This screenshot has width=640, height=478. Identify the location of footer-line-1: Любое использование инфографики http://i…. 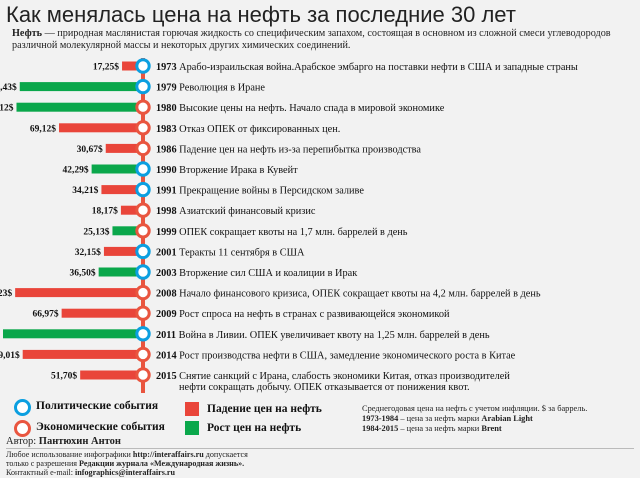
(171, 454).